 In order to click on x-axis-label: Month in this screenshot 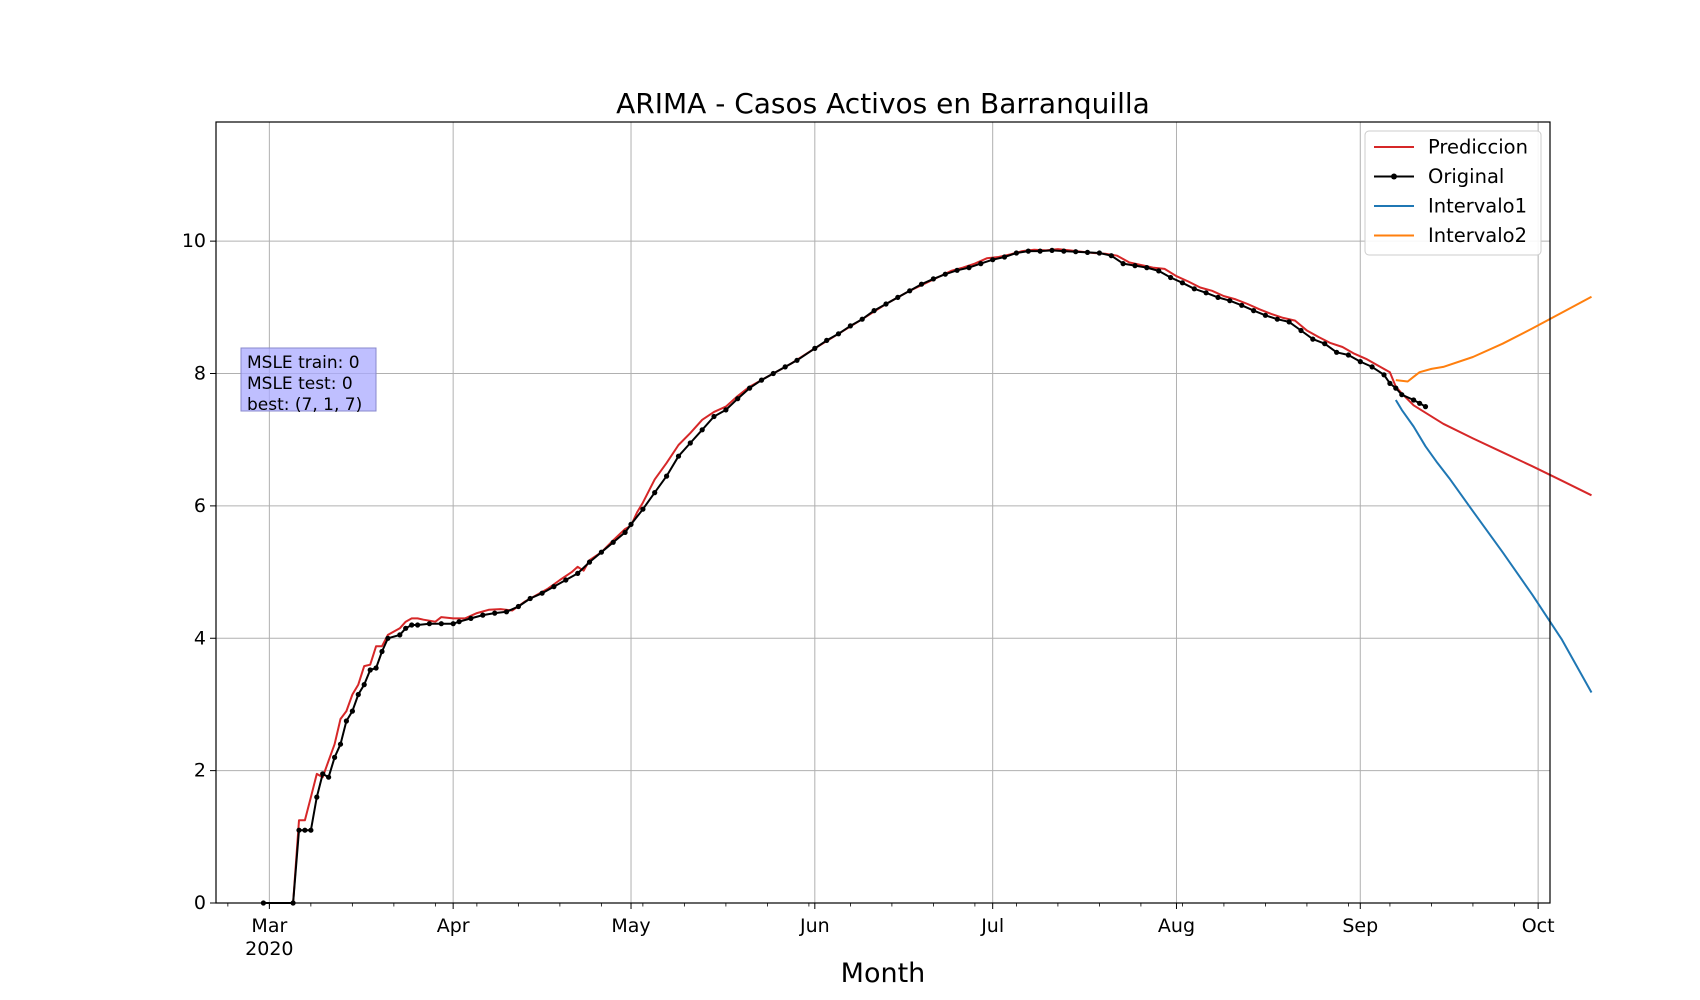, I will do `click(883, 973)`.